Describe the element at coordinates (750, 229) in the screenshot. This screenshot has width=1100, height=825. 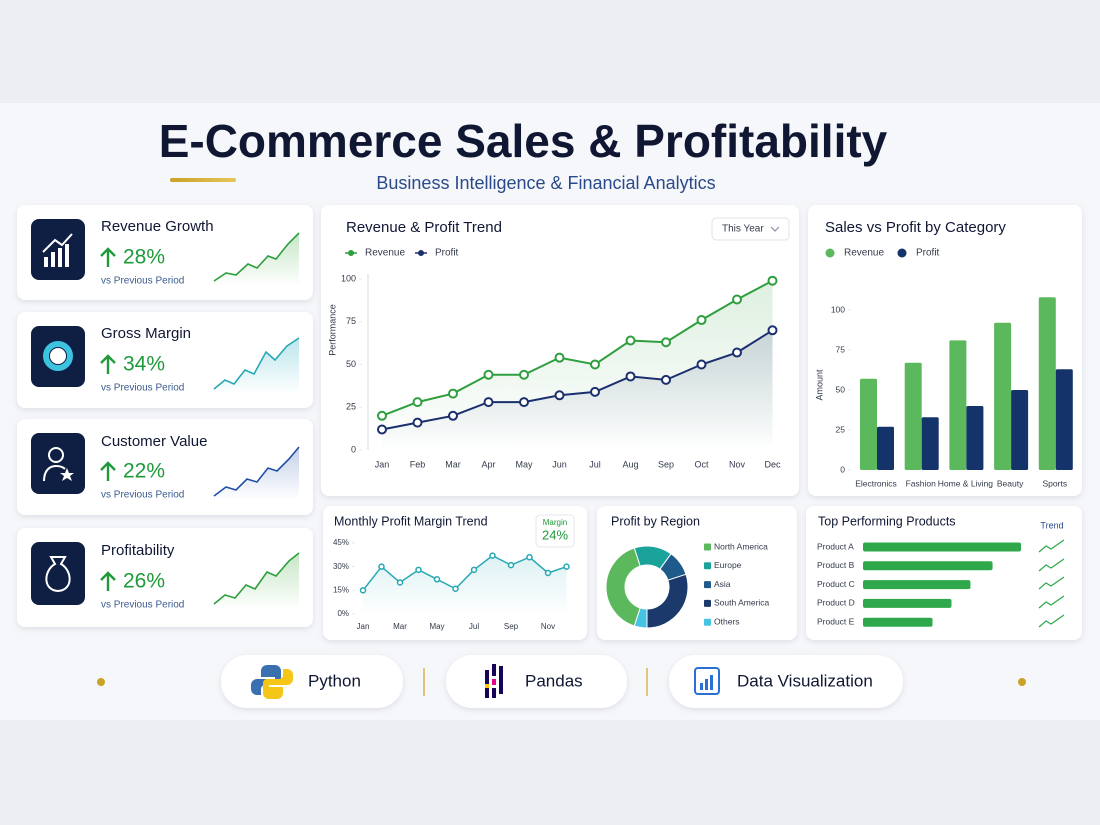
I see `dropdown` at that location.